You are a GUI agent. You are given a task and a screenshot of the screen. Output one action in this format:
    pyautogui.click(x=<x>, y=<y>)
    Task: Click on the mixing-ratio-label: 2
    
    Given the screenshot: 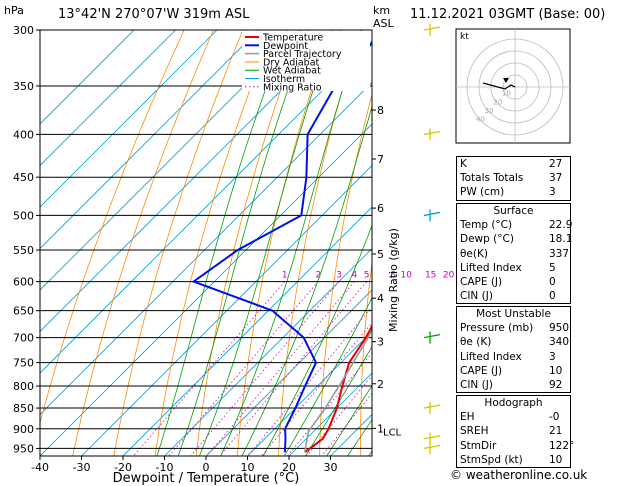 What is the action you would take?
    pyautogui.click(x=318, y=276)
    